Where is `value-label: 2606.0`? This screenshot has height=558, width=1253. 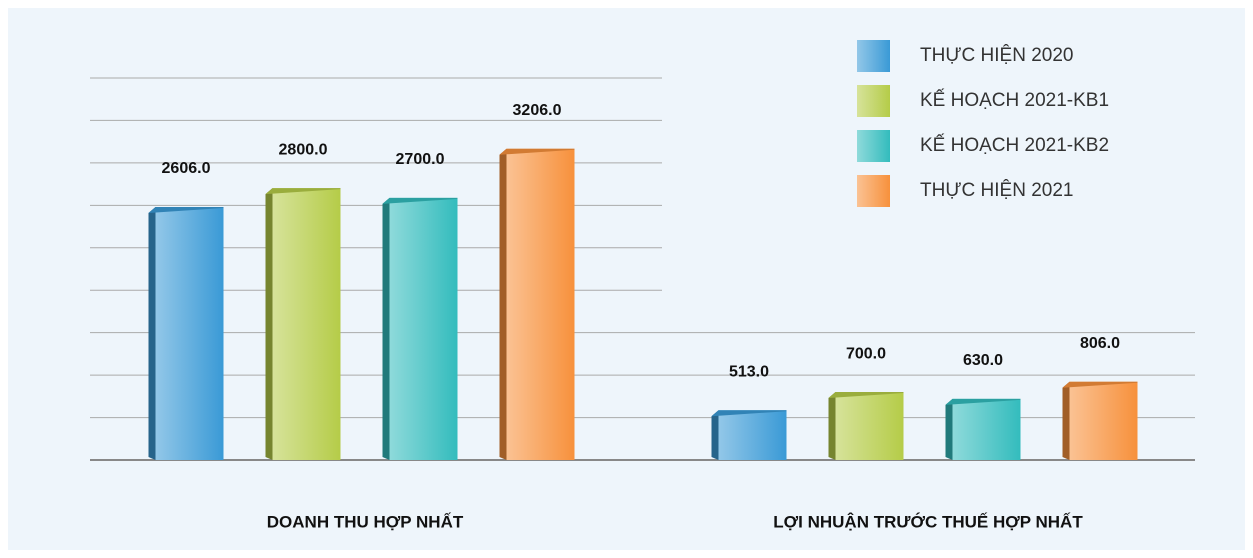 value-label: 2606.0 is located at coordinates (186, 168).